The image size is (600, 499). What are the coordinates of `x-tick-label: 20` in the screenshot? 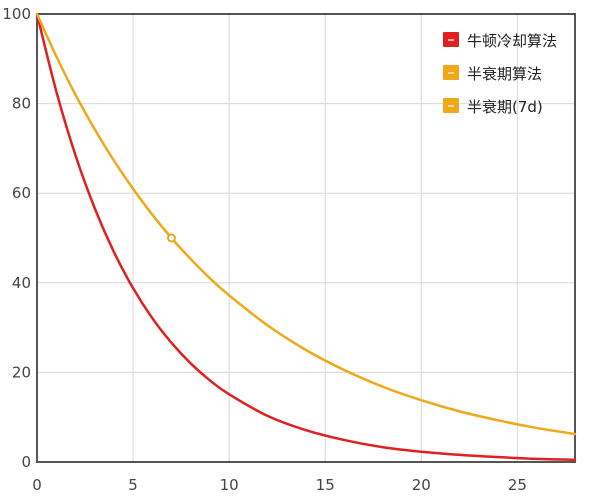 It's located at (421, 485).